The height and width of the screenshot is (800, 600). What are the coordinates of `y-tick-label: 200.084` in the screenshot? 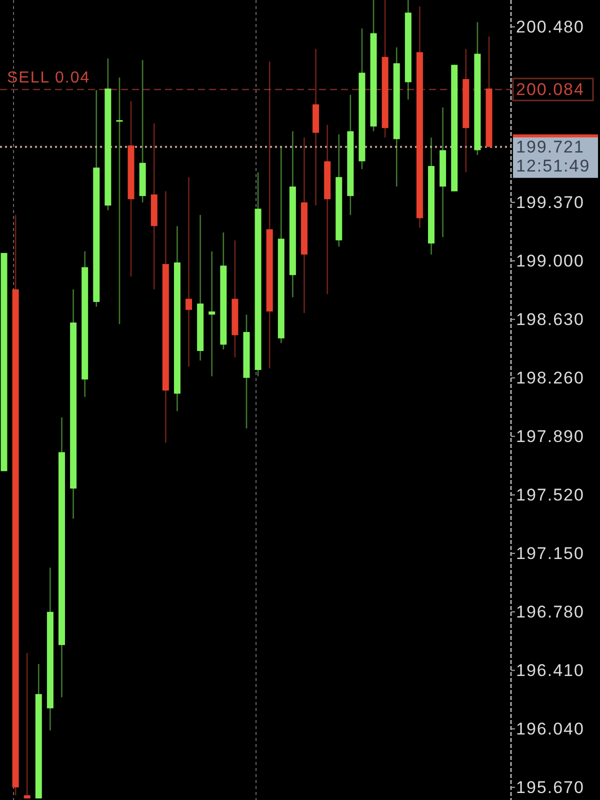 It's located at (550, 89).